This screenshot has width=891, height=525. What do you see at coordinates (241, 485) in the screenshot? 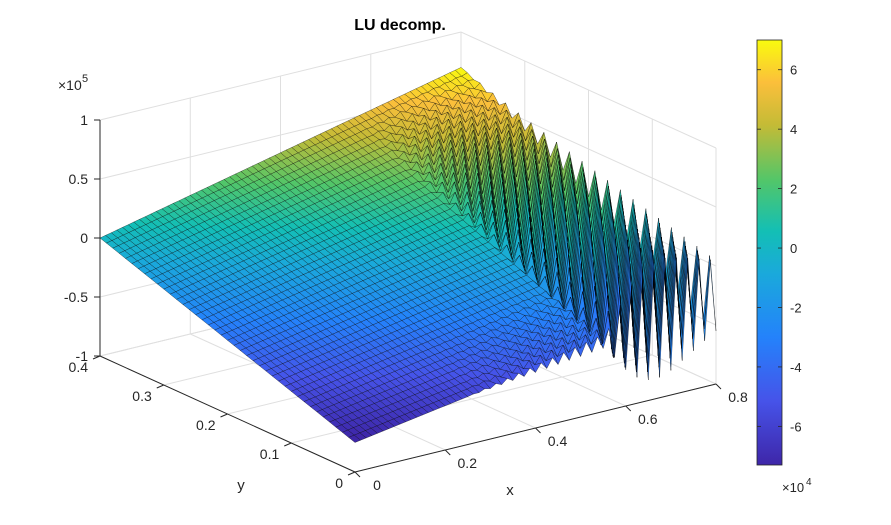
I see `y-axis-label: y` at bounding box center [241, 485].